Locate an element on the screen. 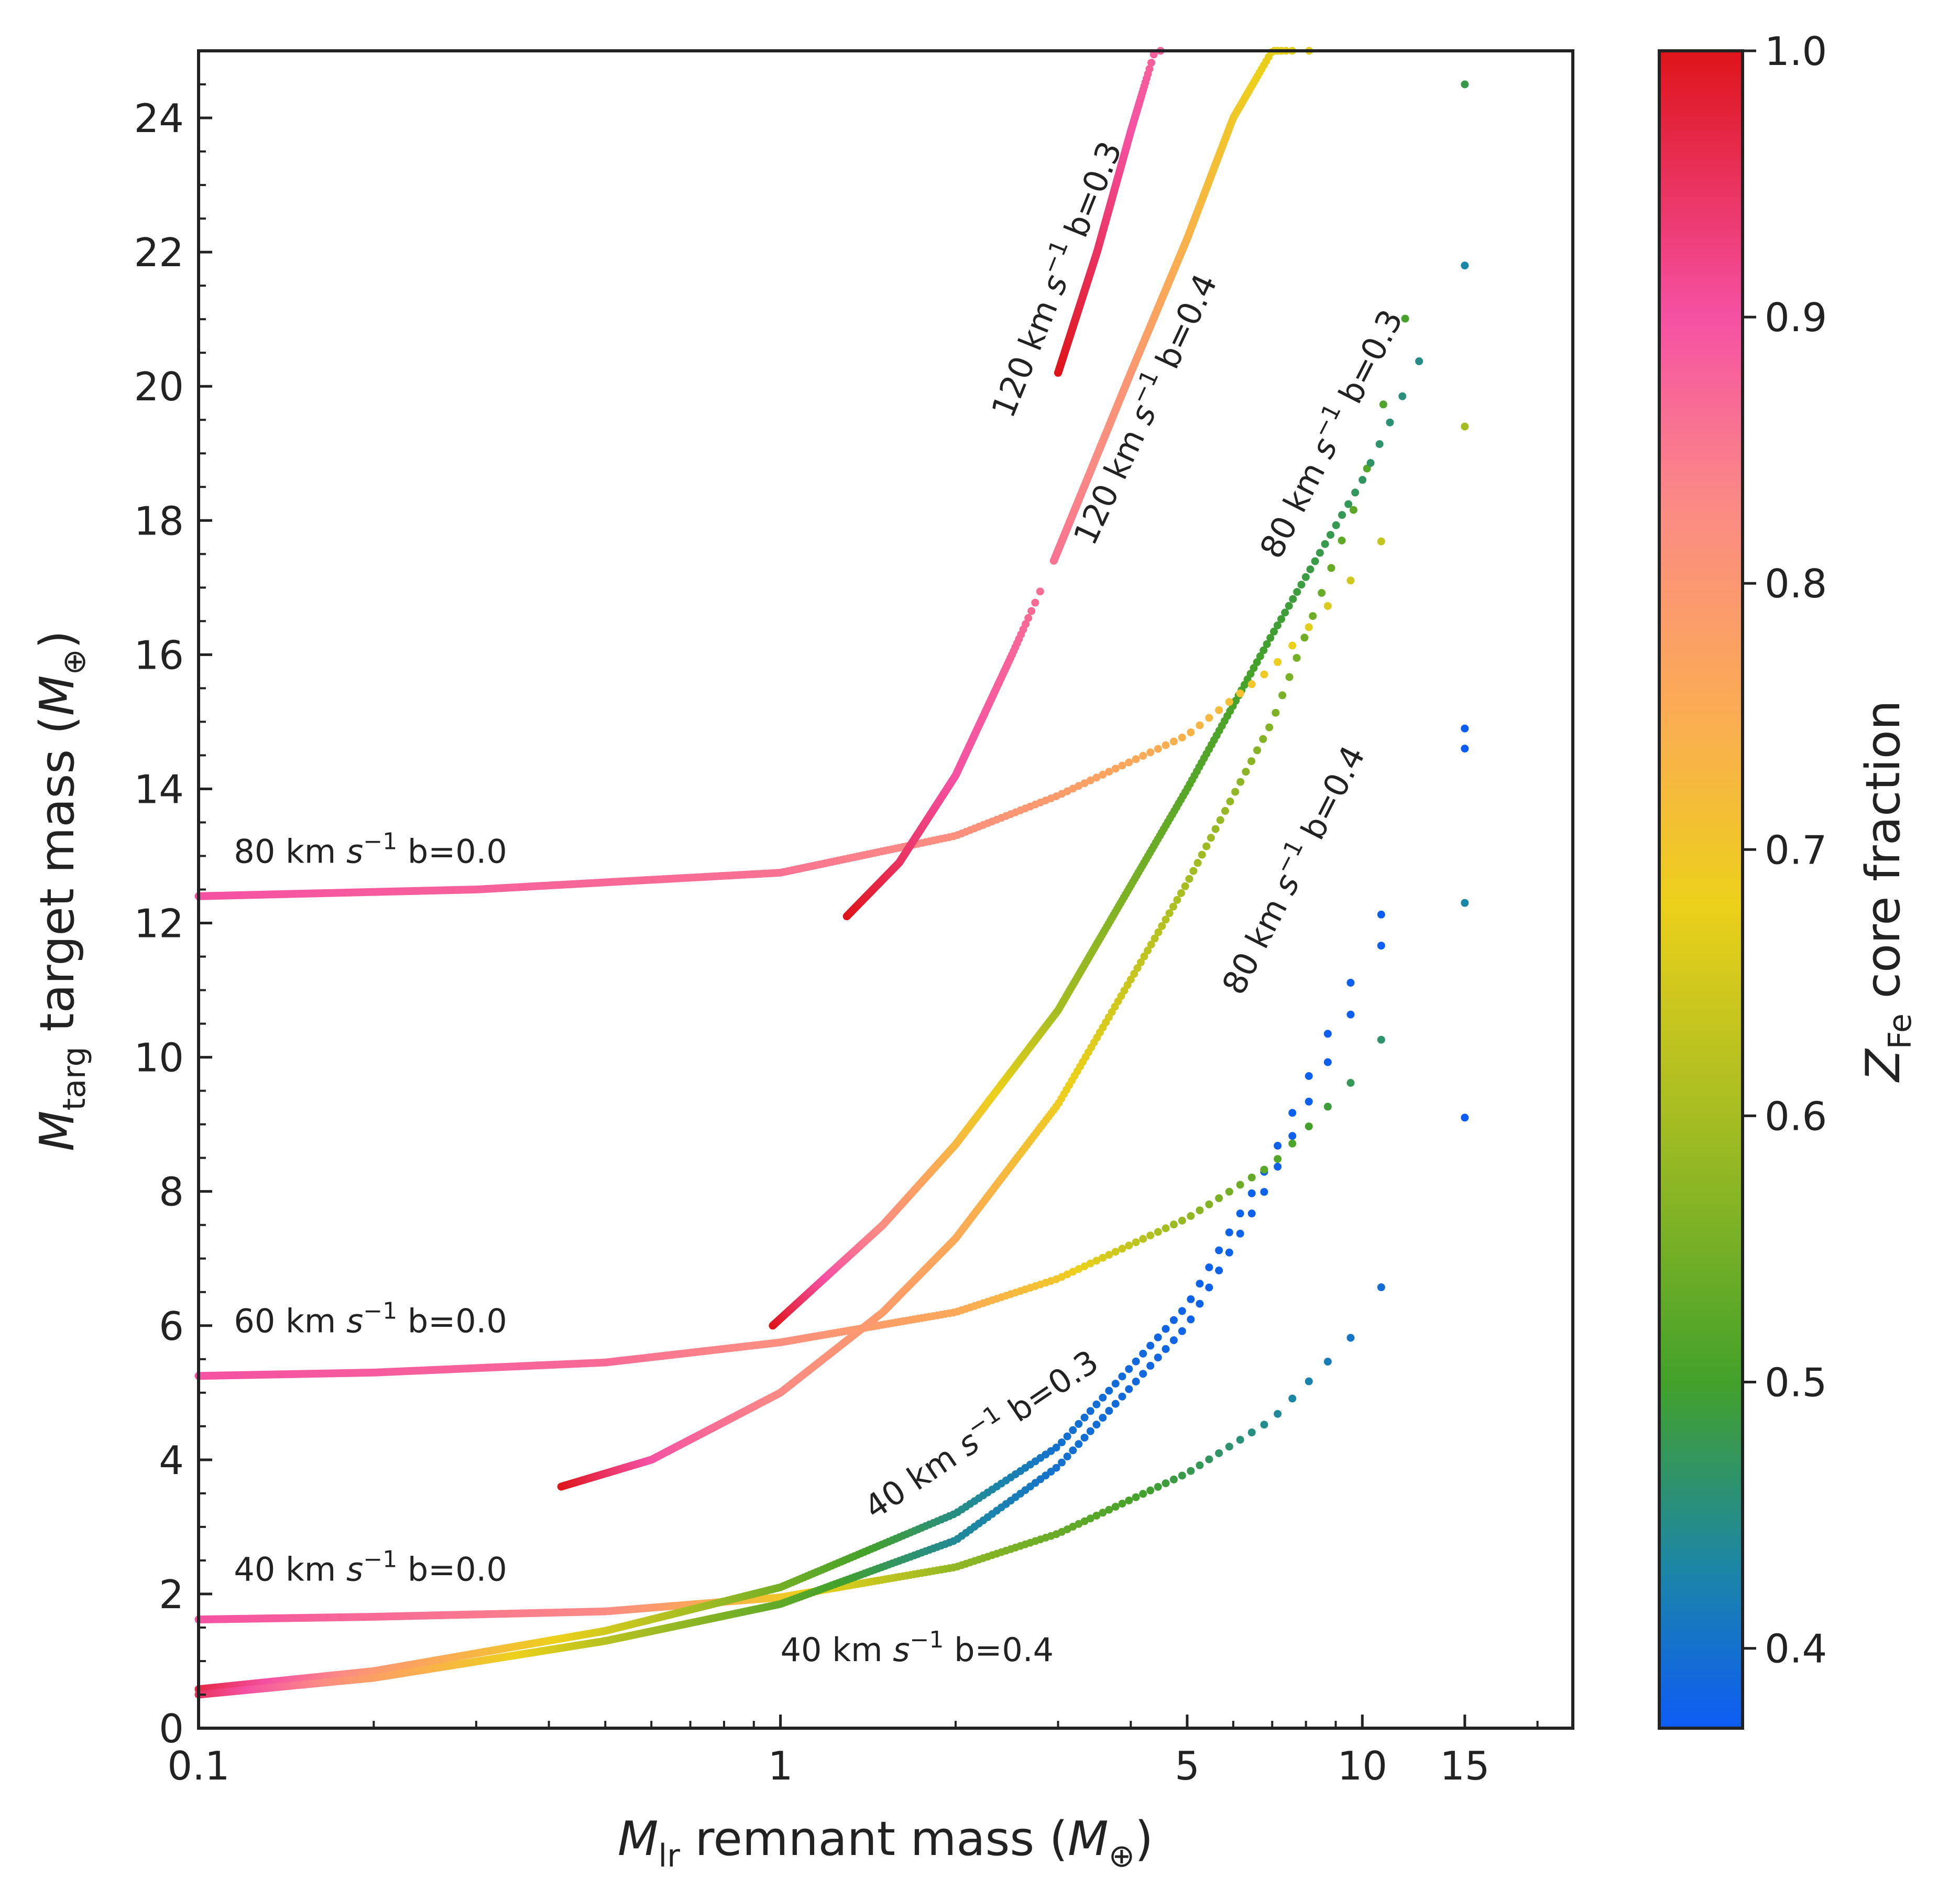 The image size is (1960, 1888). colorbar-tick-label: 0.4 is located at coordinates (1796, 1649).